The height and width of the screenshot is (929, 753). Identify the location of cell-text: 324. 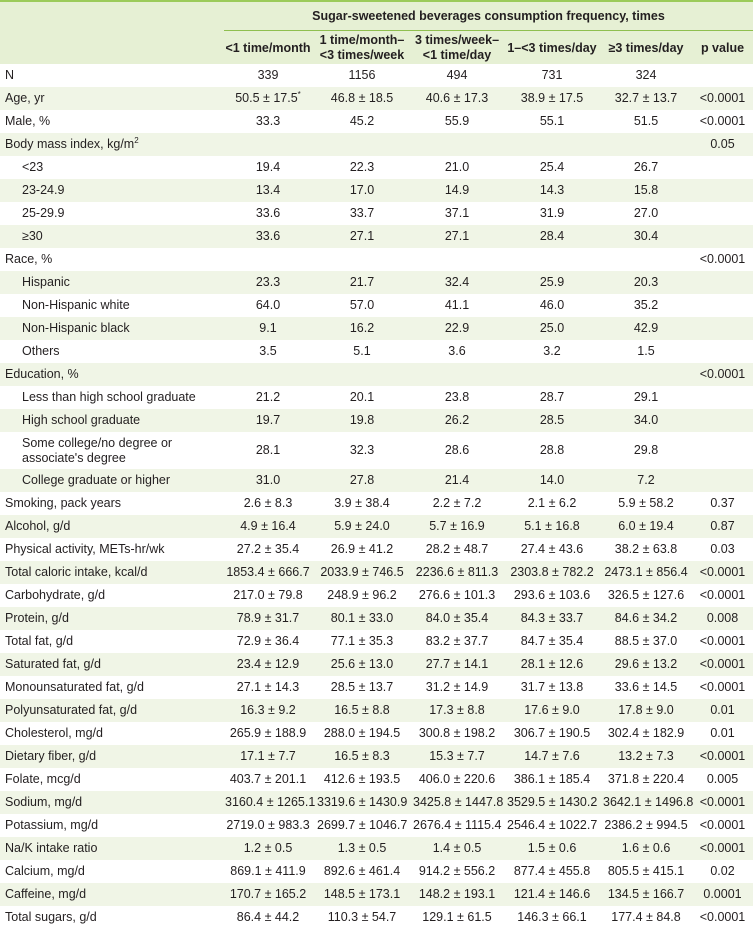
(646, 75).